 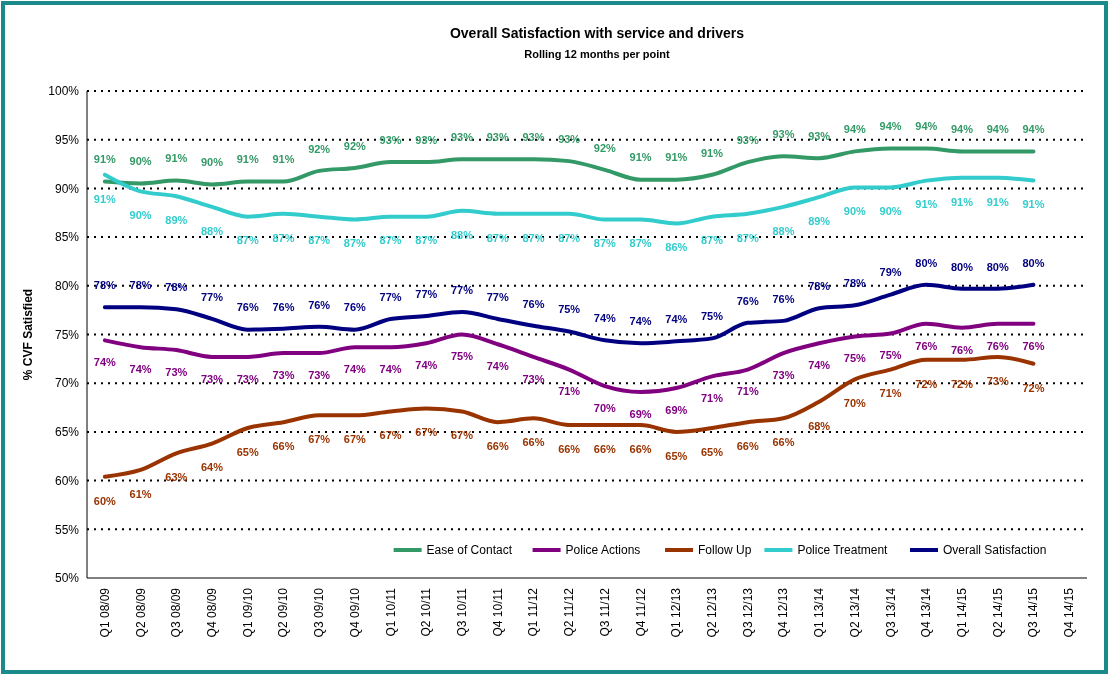 I want to click on data-label: 63%, so click(x=176, y=477).